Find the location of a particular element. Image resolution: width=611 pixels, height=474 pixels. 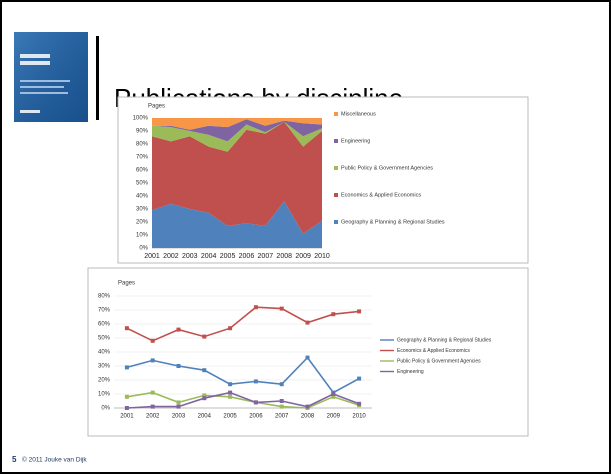

page-number: 5 is located at coordinates (14, 459).